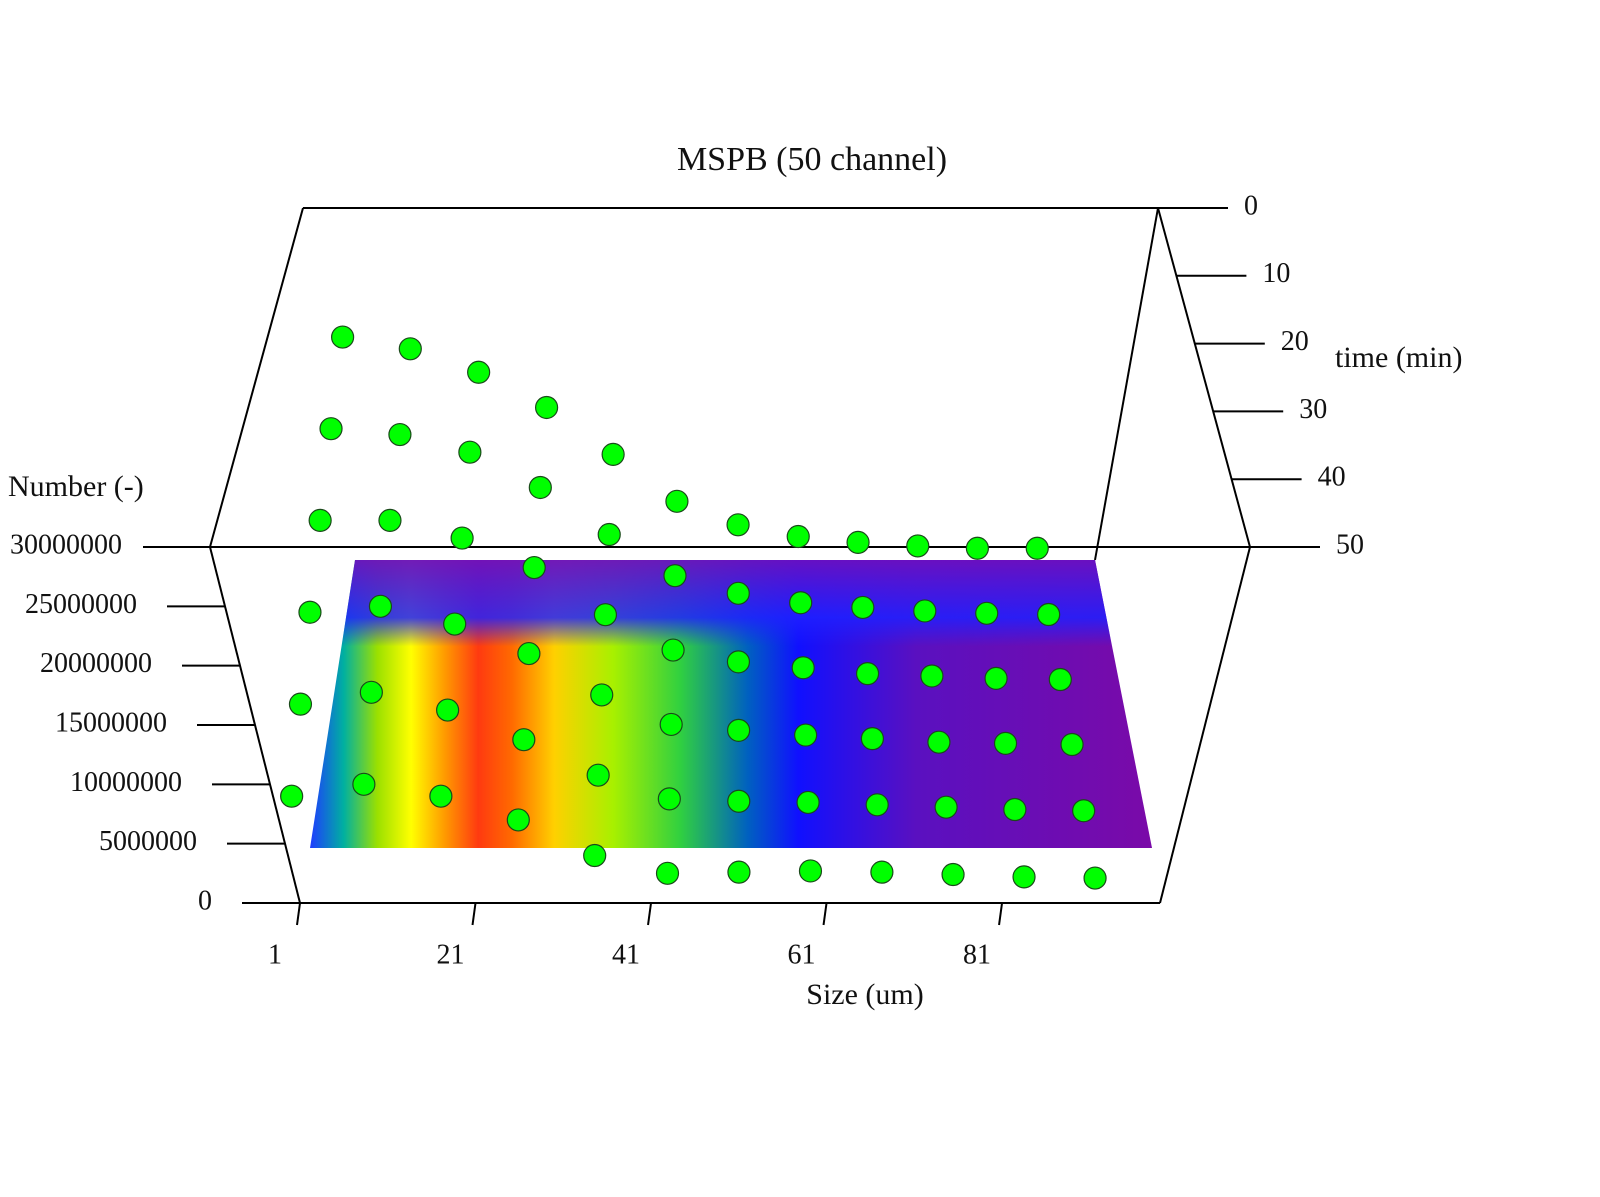 The height and width of the screenshot is (1197, 1600). What do you see at coordinates (977, 954) in the screenshot?
I see `x-tick-label: 81` at bounding box center [977, 954].